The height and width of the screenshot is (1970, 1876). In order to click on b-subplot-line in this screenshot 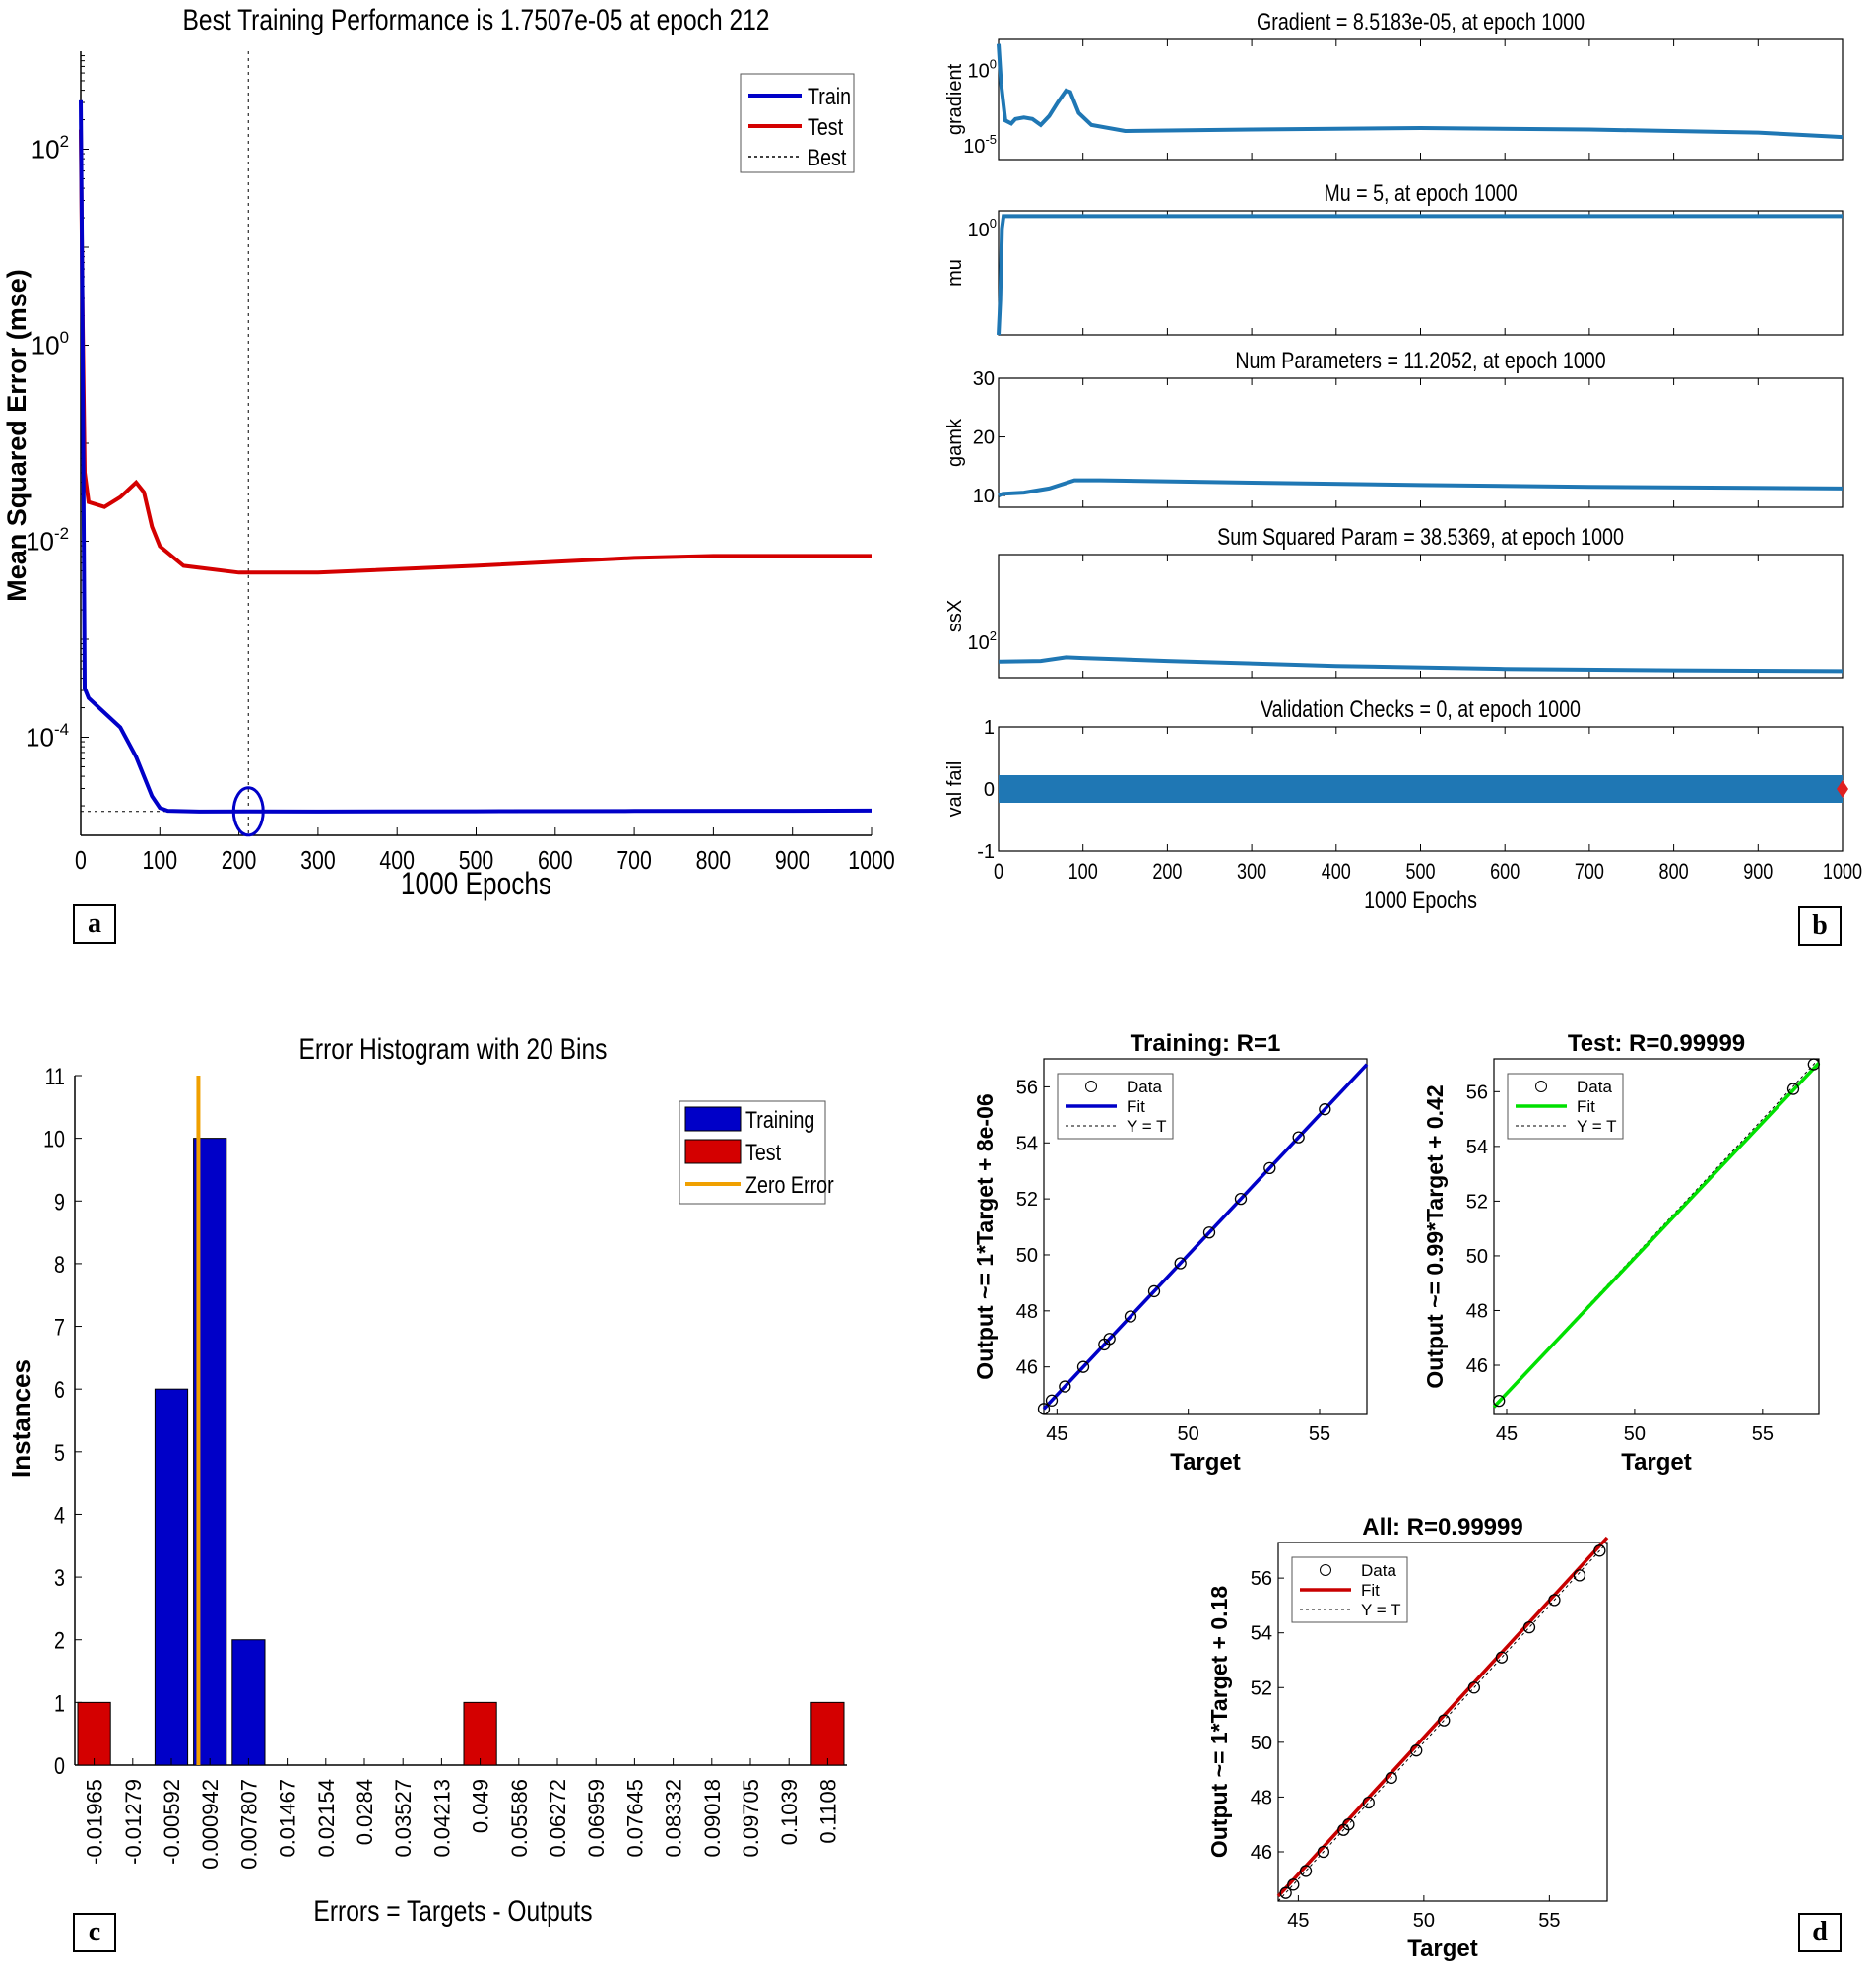, I will do `click(1421, 487)`.